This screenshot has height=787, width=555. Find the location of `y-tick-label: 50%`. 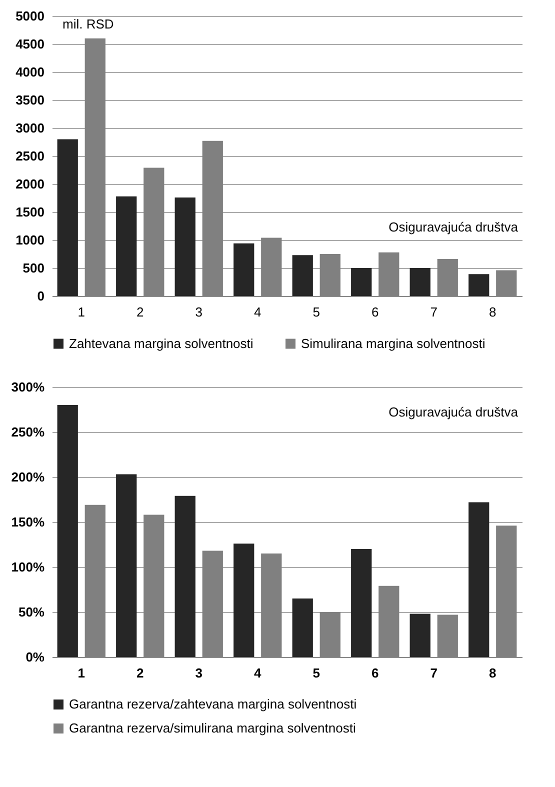

y-tick-label: 50% is located at coordinates (31, 612).